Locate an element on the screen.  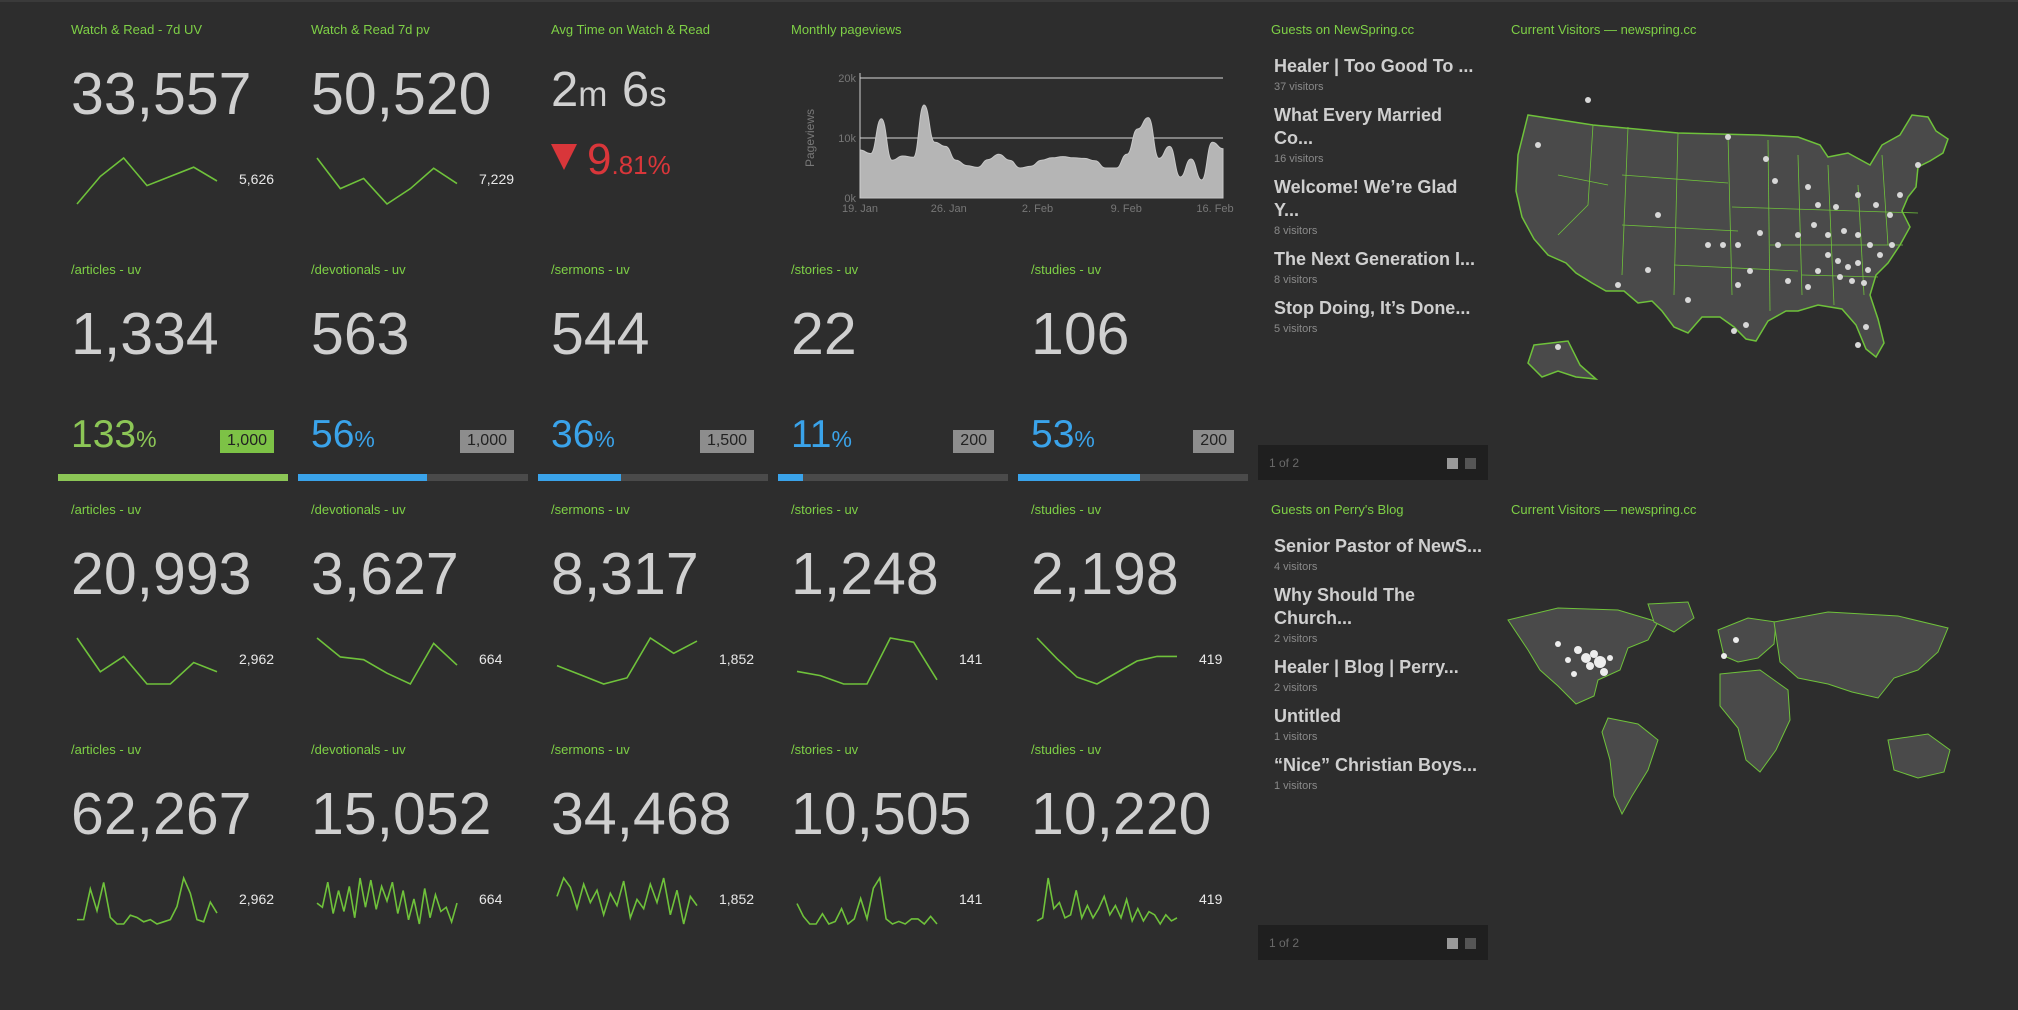
goal-badge: 1,500 is located at coordinates (726, 441).